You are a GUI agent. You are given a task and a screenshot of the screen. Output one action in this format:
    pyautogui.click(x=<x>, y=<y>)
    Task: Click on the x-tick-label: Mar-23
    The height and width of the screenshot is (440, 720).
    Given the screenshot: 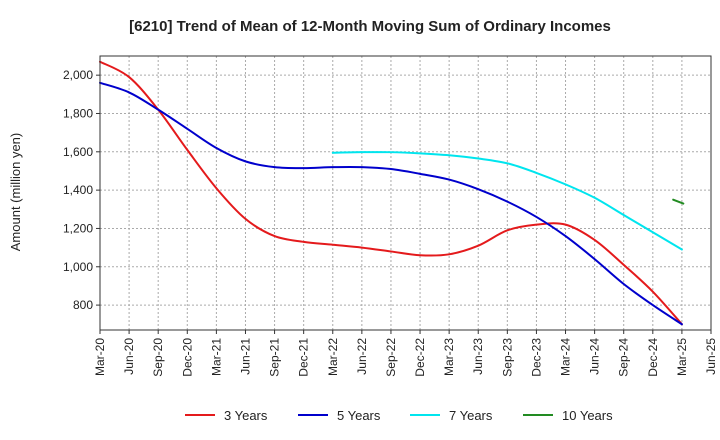 What is the action you would take?
    pyautogui.click(x=449, y=357)
    